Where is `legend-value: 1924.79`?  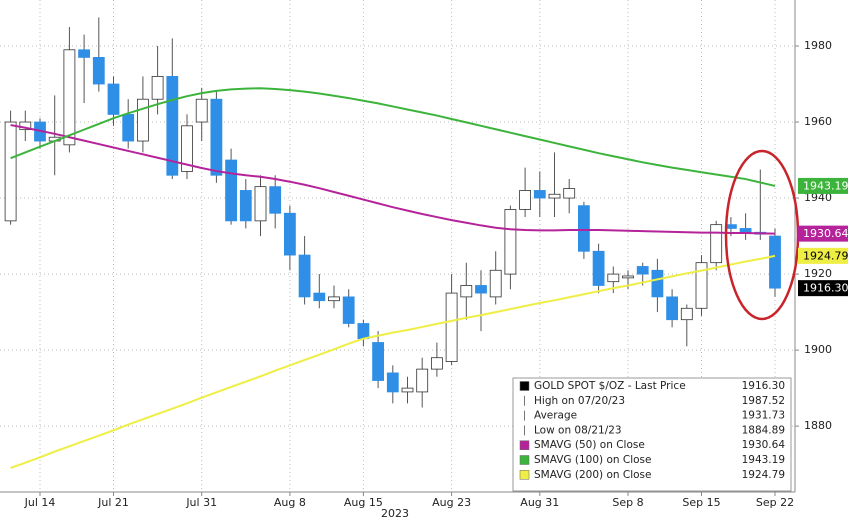
legend-value: 1924.79 is located at coordinates (763, 475).